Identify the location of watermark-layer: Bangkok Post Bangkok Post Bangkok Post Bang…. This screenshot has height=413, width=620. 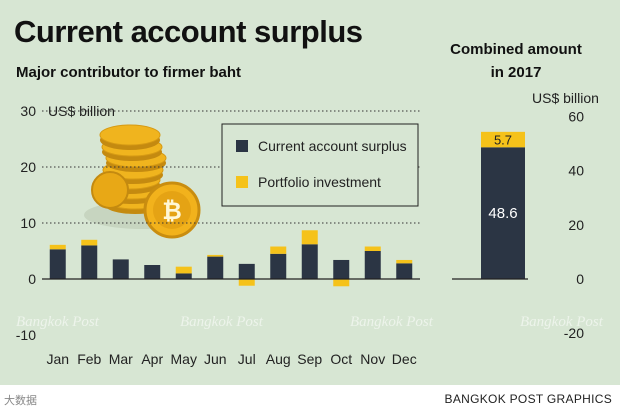
(310, 322).